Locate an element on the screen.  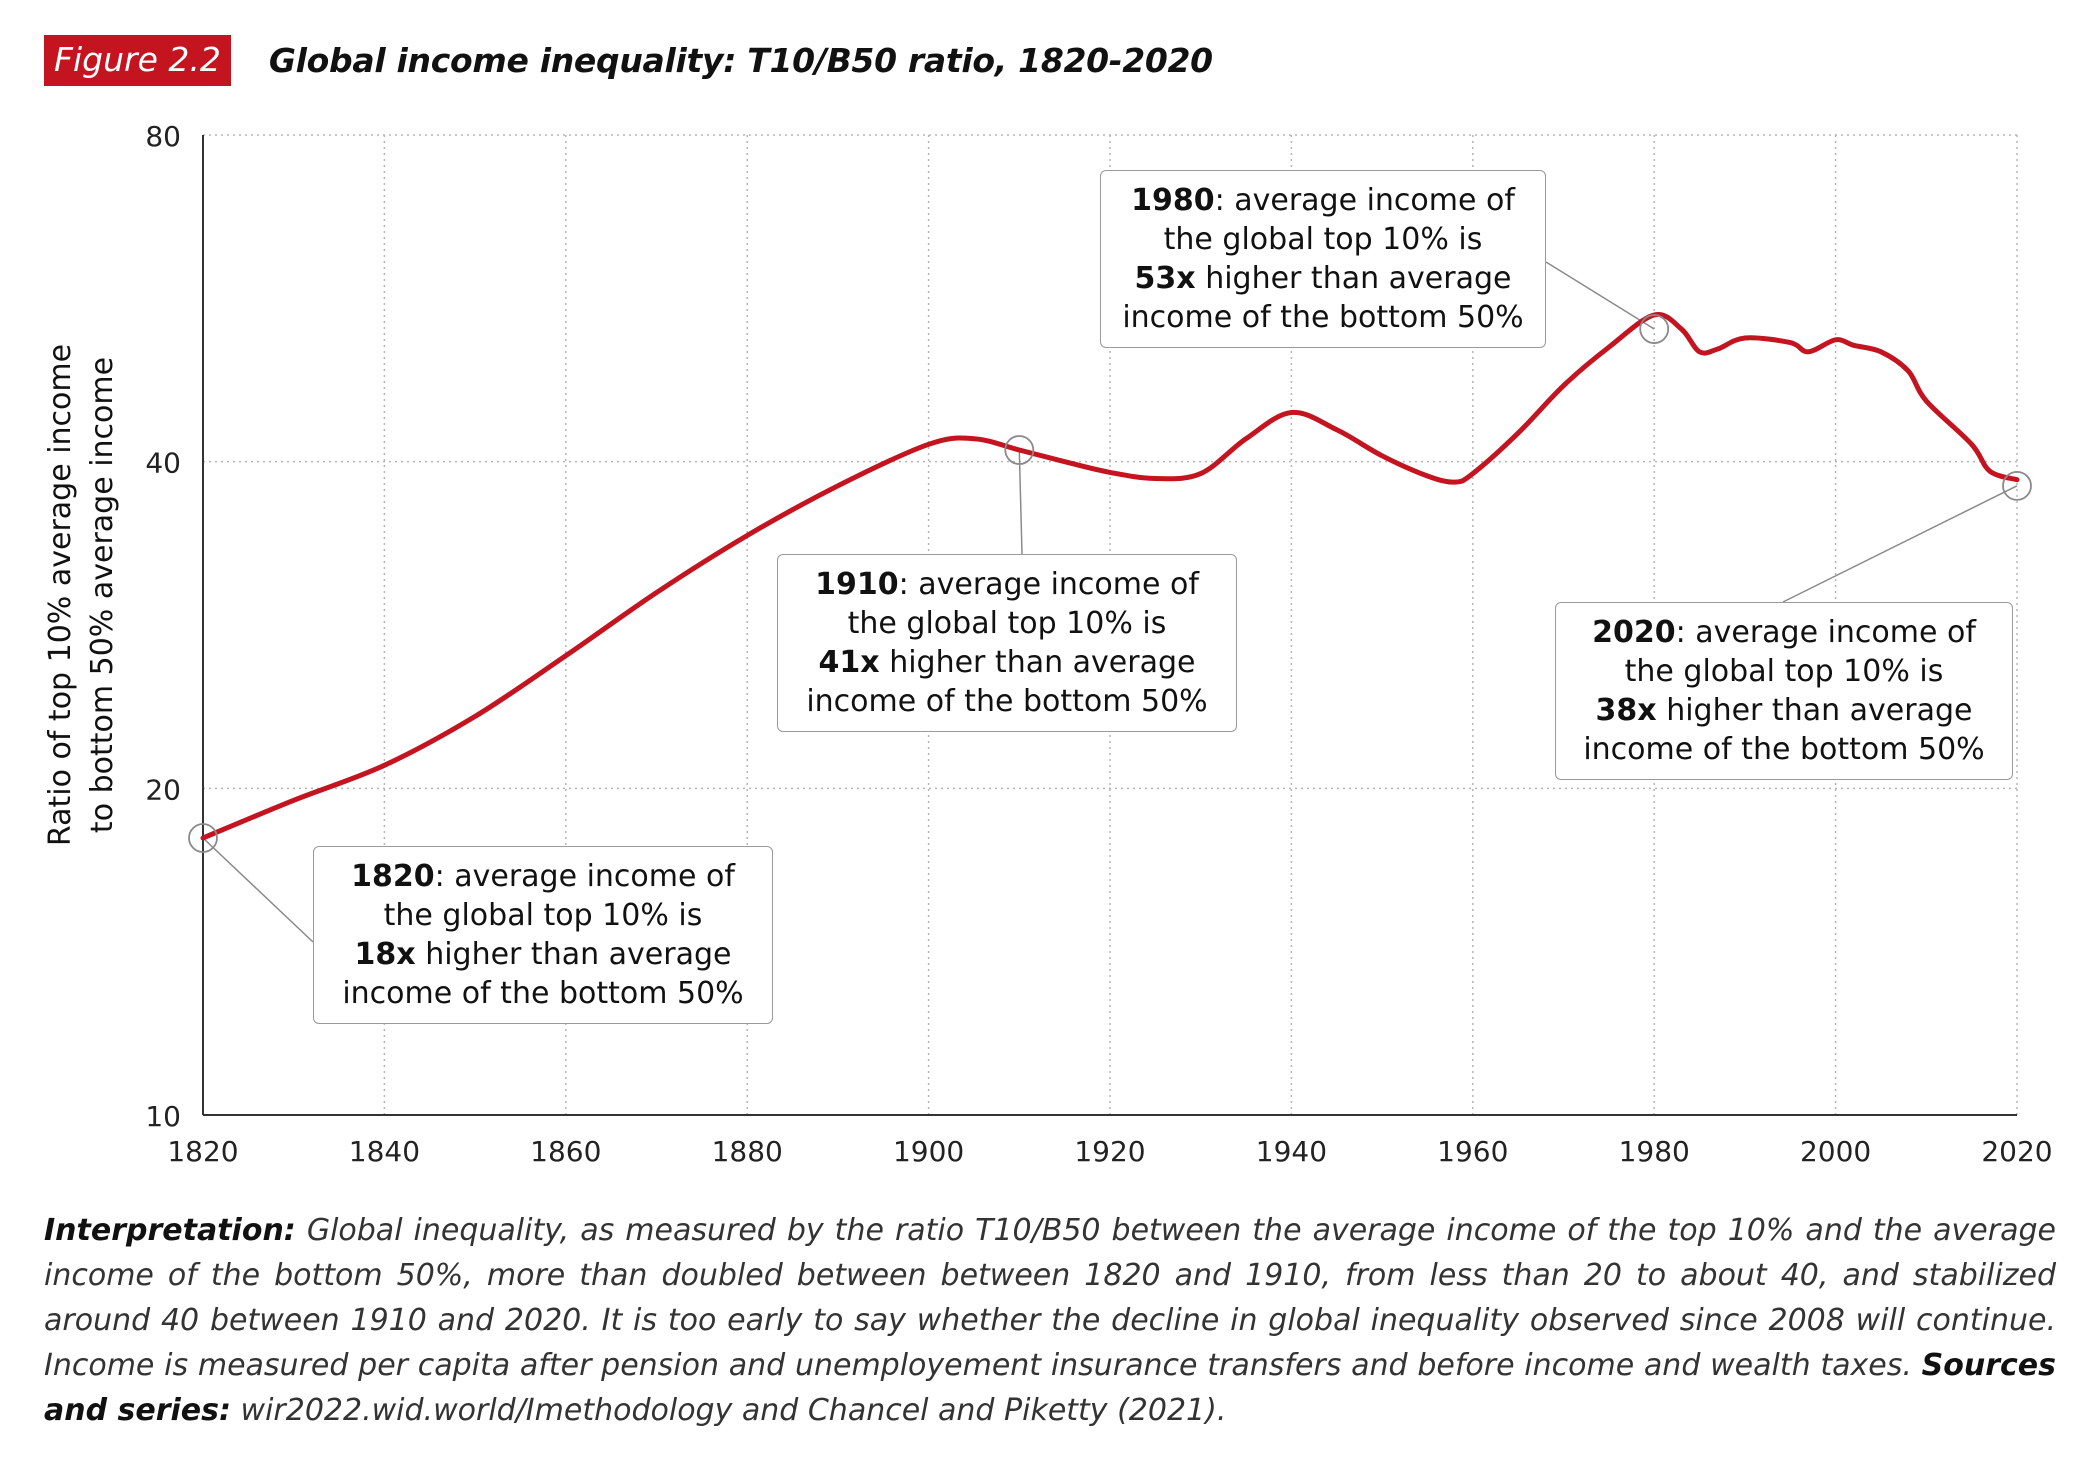
y-tick-label: 10 is located at coordinates (163, 1116).